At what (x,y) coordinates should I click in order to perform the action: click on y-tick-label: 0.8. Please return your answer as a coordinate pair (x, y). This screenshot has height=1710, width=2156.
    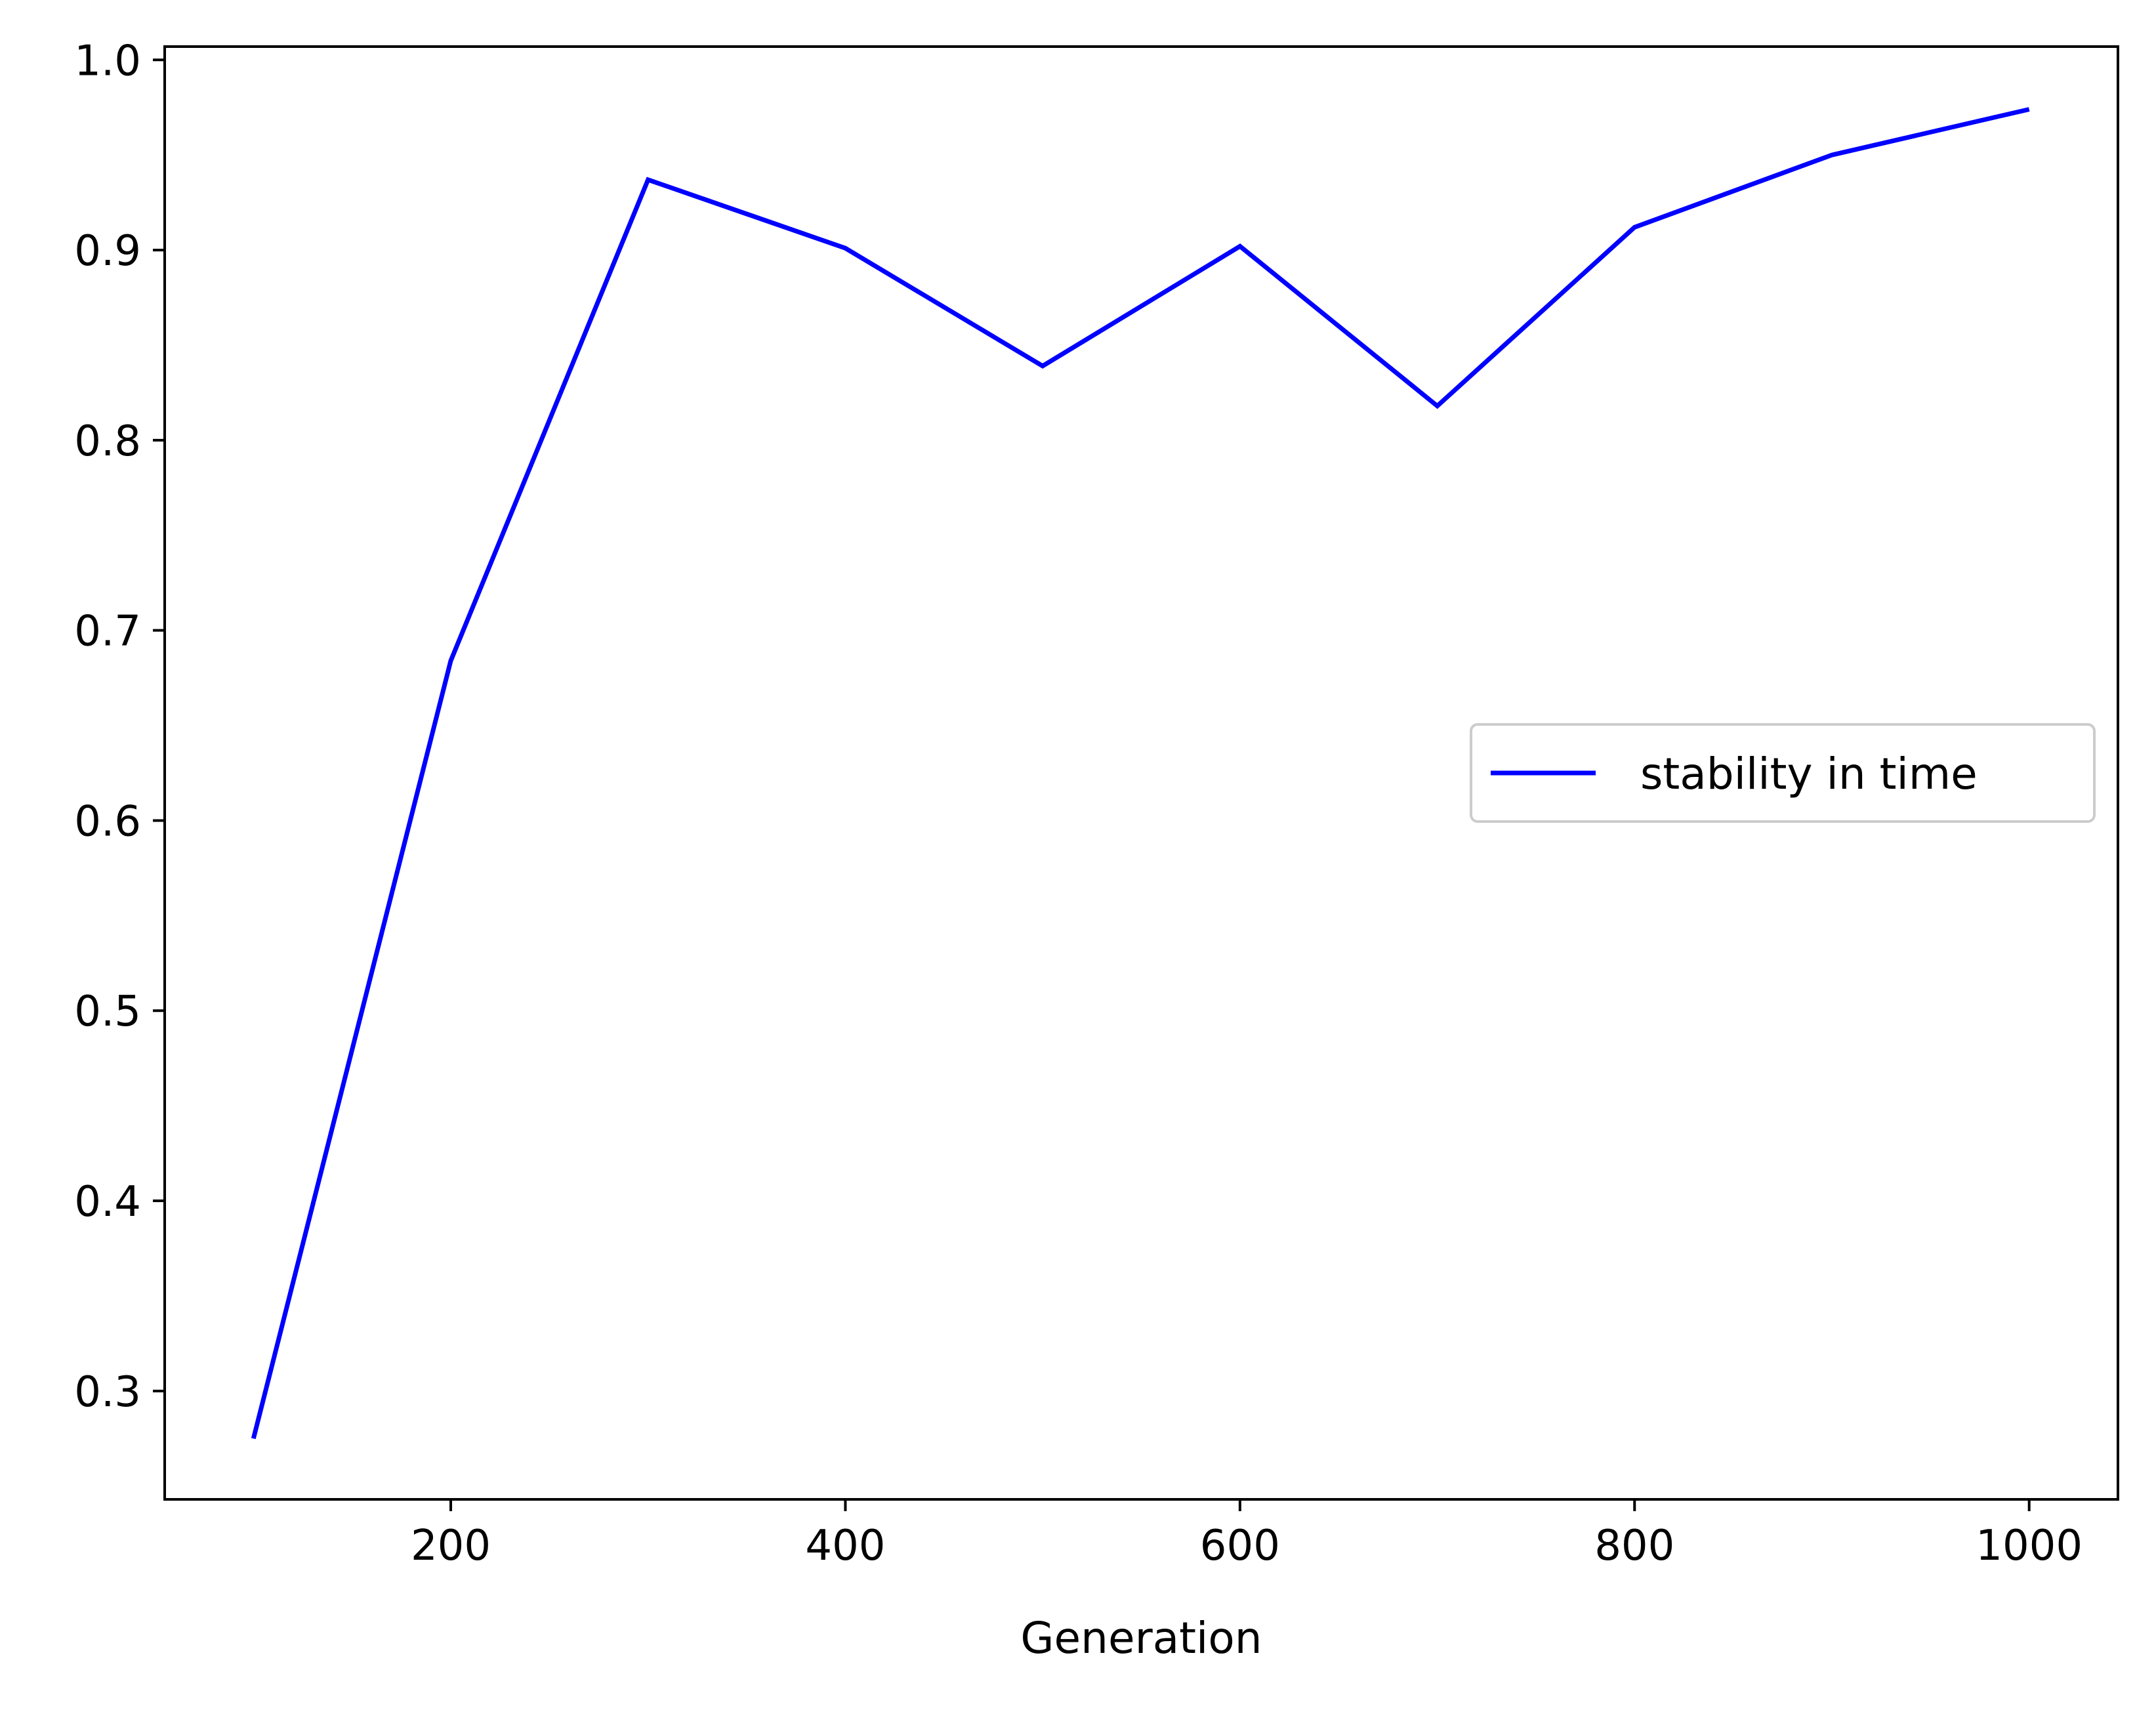
    Looking at the image, I should click on (108, 442).